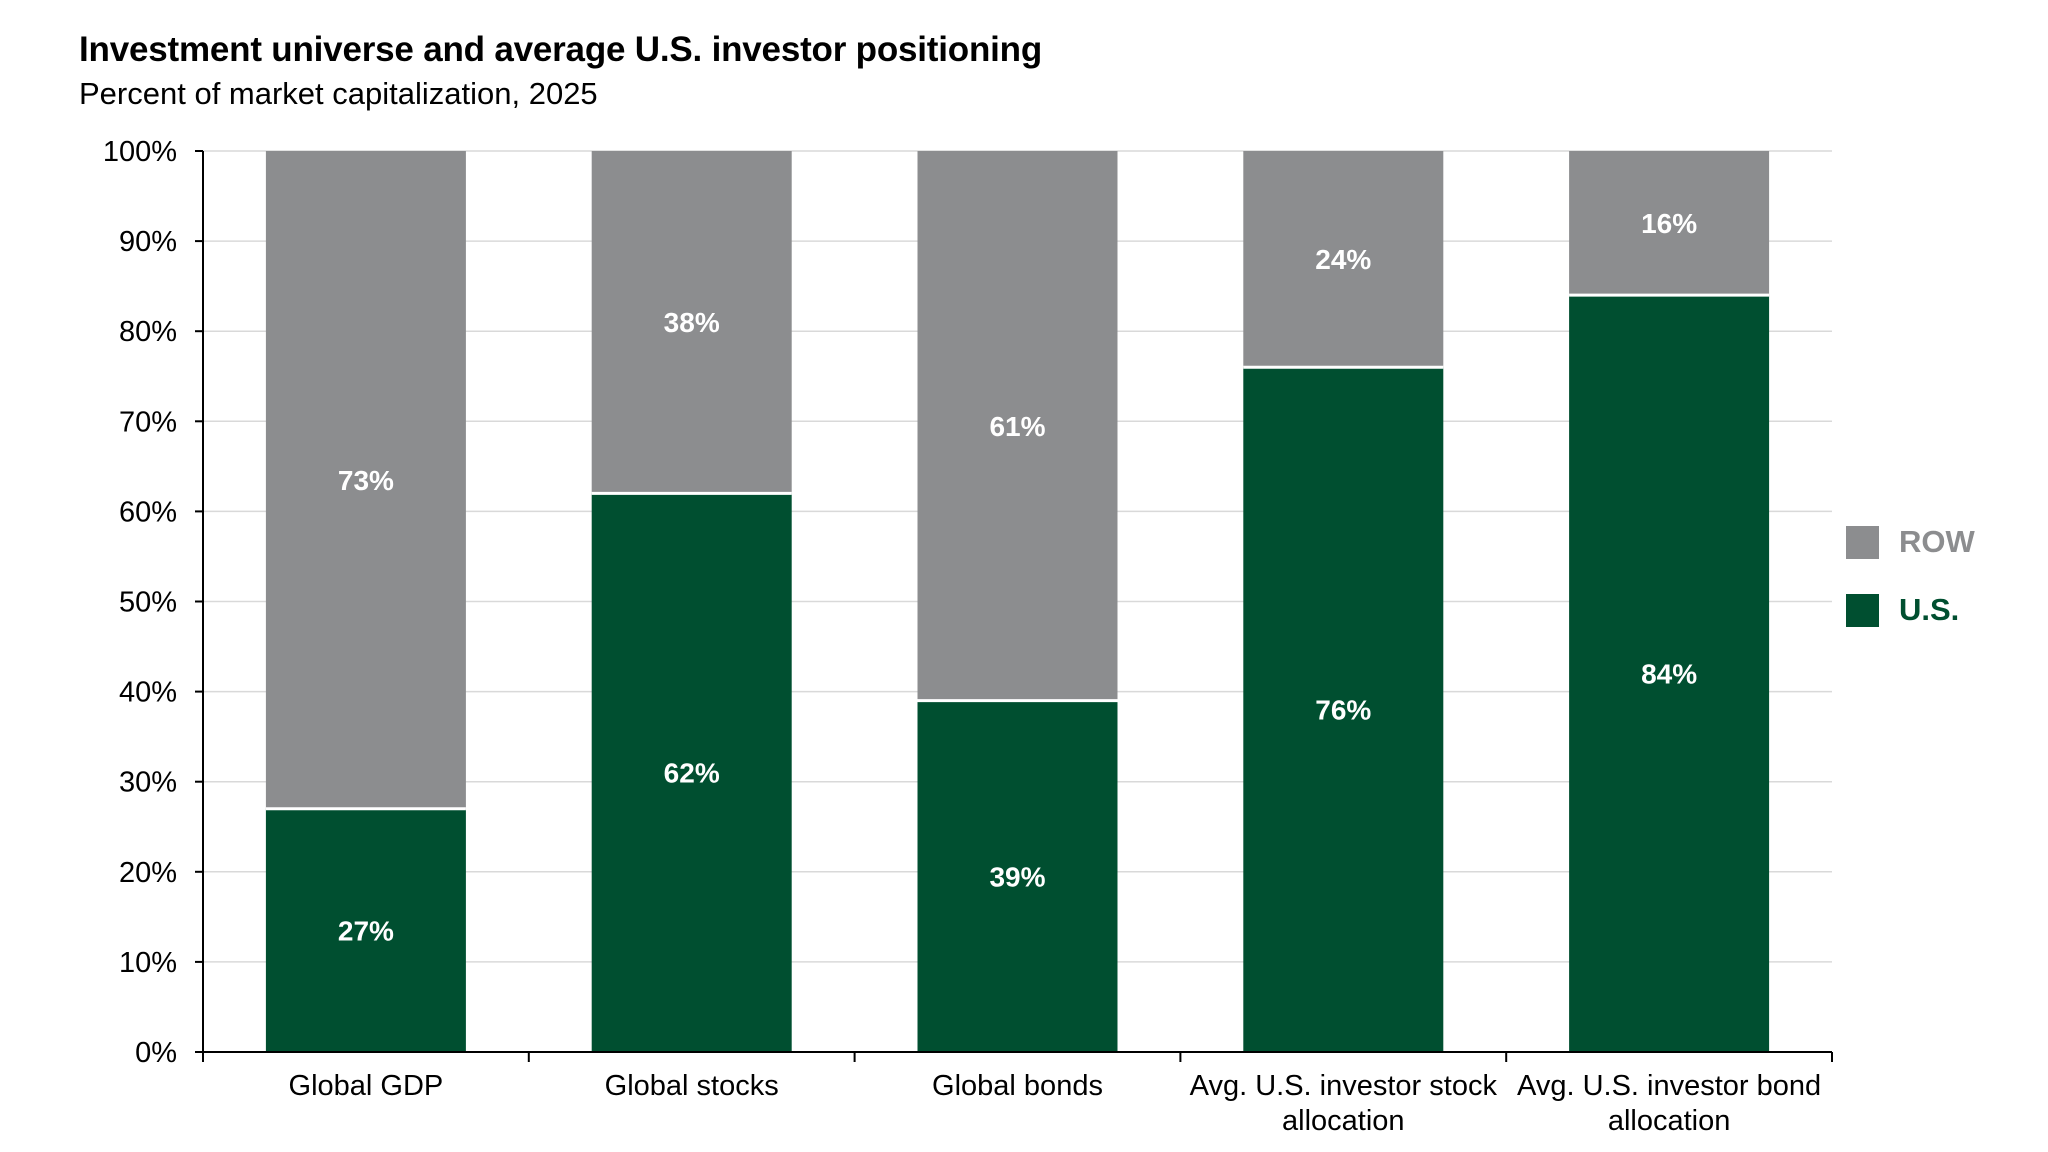 The height and width of the screenshot is (1152, 2048). I want to click on legend: ROW U.S., so click(1910, 592).